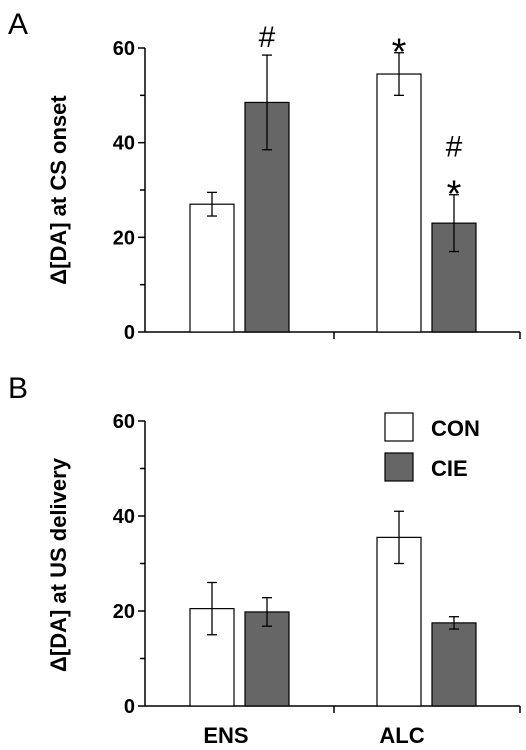  I want to click on panel-b-y-tick-label: 60, so click(124, 422).